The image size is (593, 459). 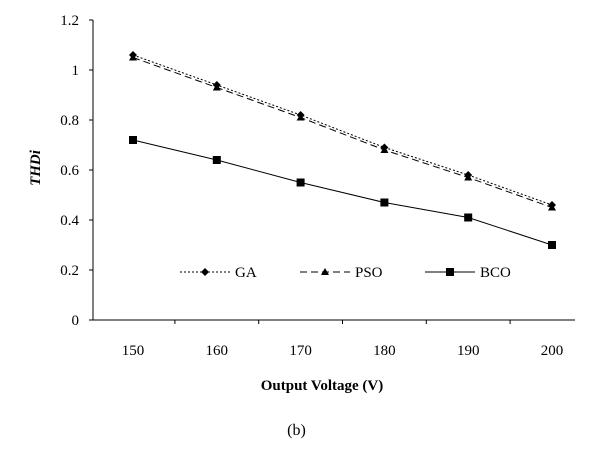 I want to click on x-tick-label: 180, so click(x=384, y=351).